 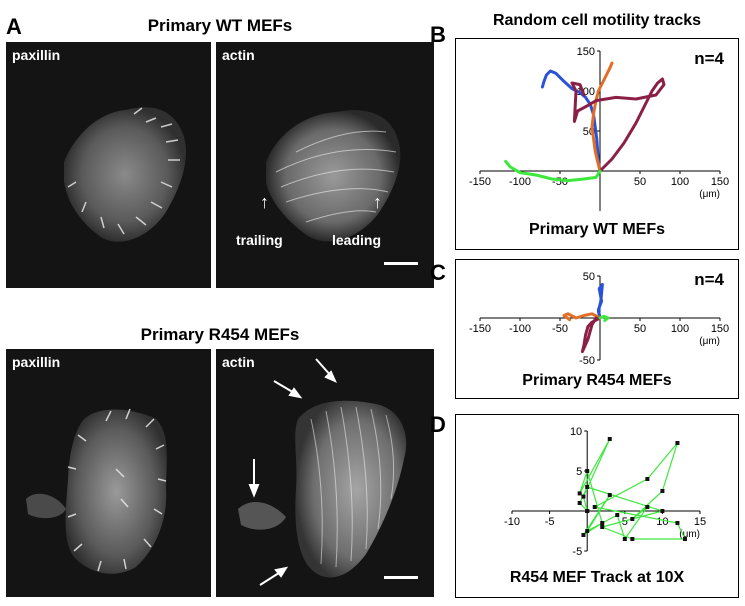 I want to click on x-tick-label: 15, so click(x=700, y=522).